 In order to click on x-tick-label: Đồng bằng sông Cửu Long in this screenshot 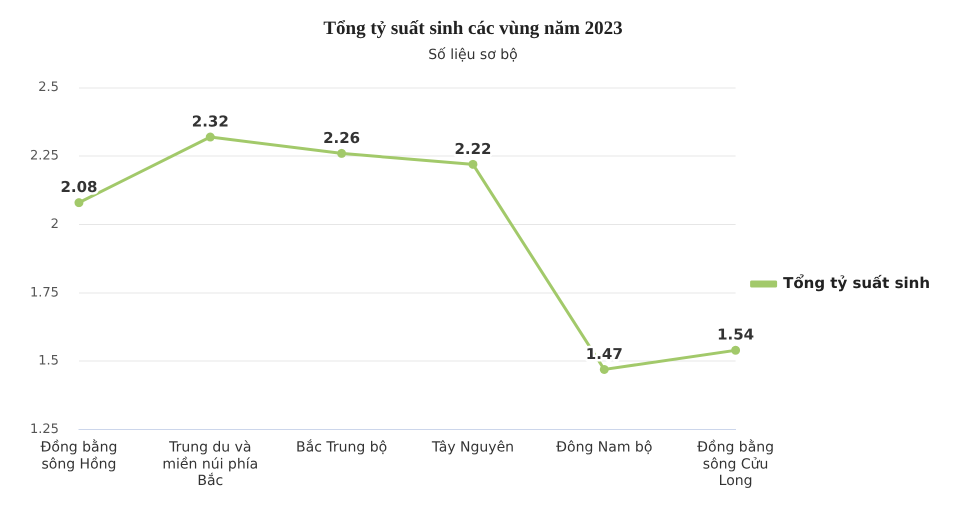, I will do `click(735, 464)`.